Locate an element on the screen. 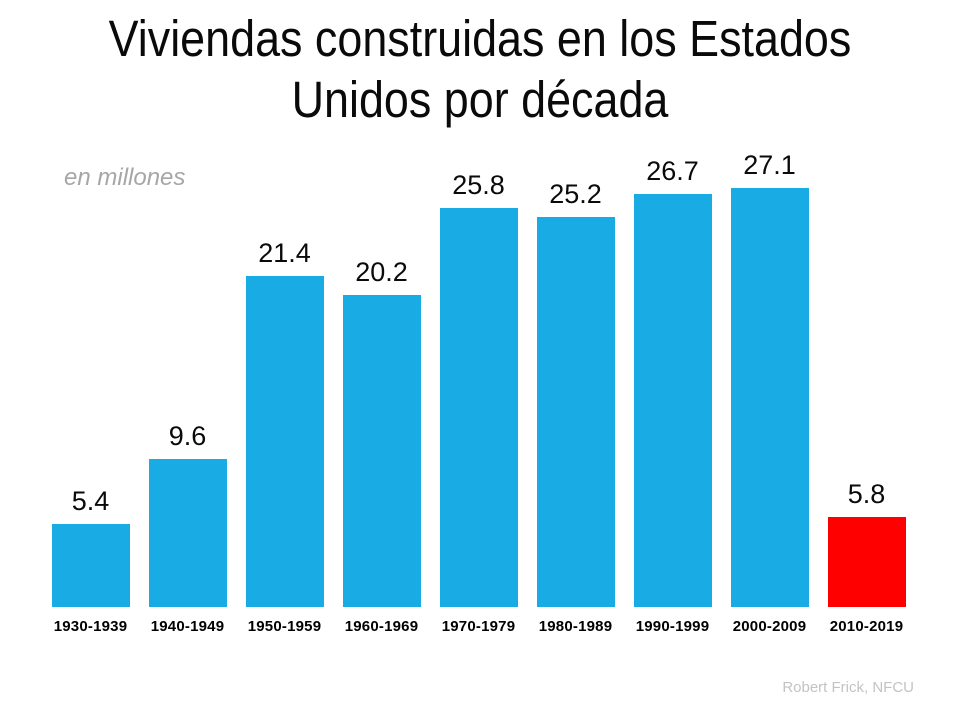  x-axis-label: 1960-1969 is located at coordinates (381, 626).